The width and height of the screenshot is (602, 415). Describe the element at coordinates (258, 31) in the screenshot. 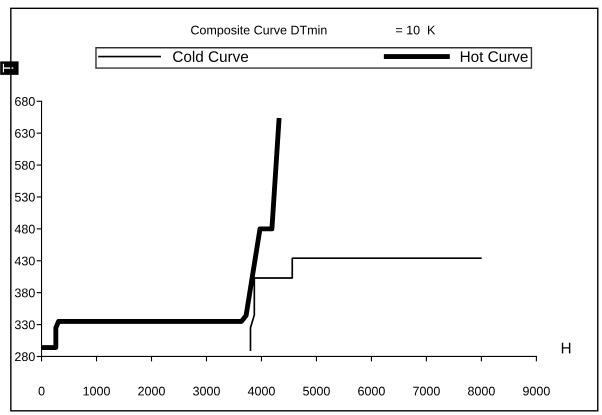

I see `chart-title: Composite Curve DTmin` at that location.